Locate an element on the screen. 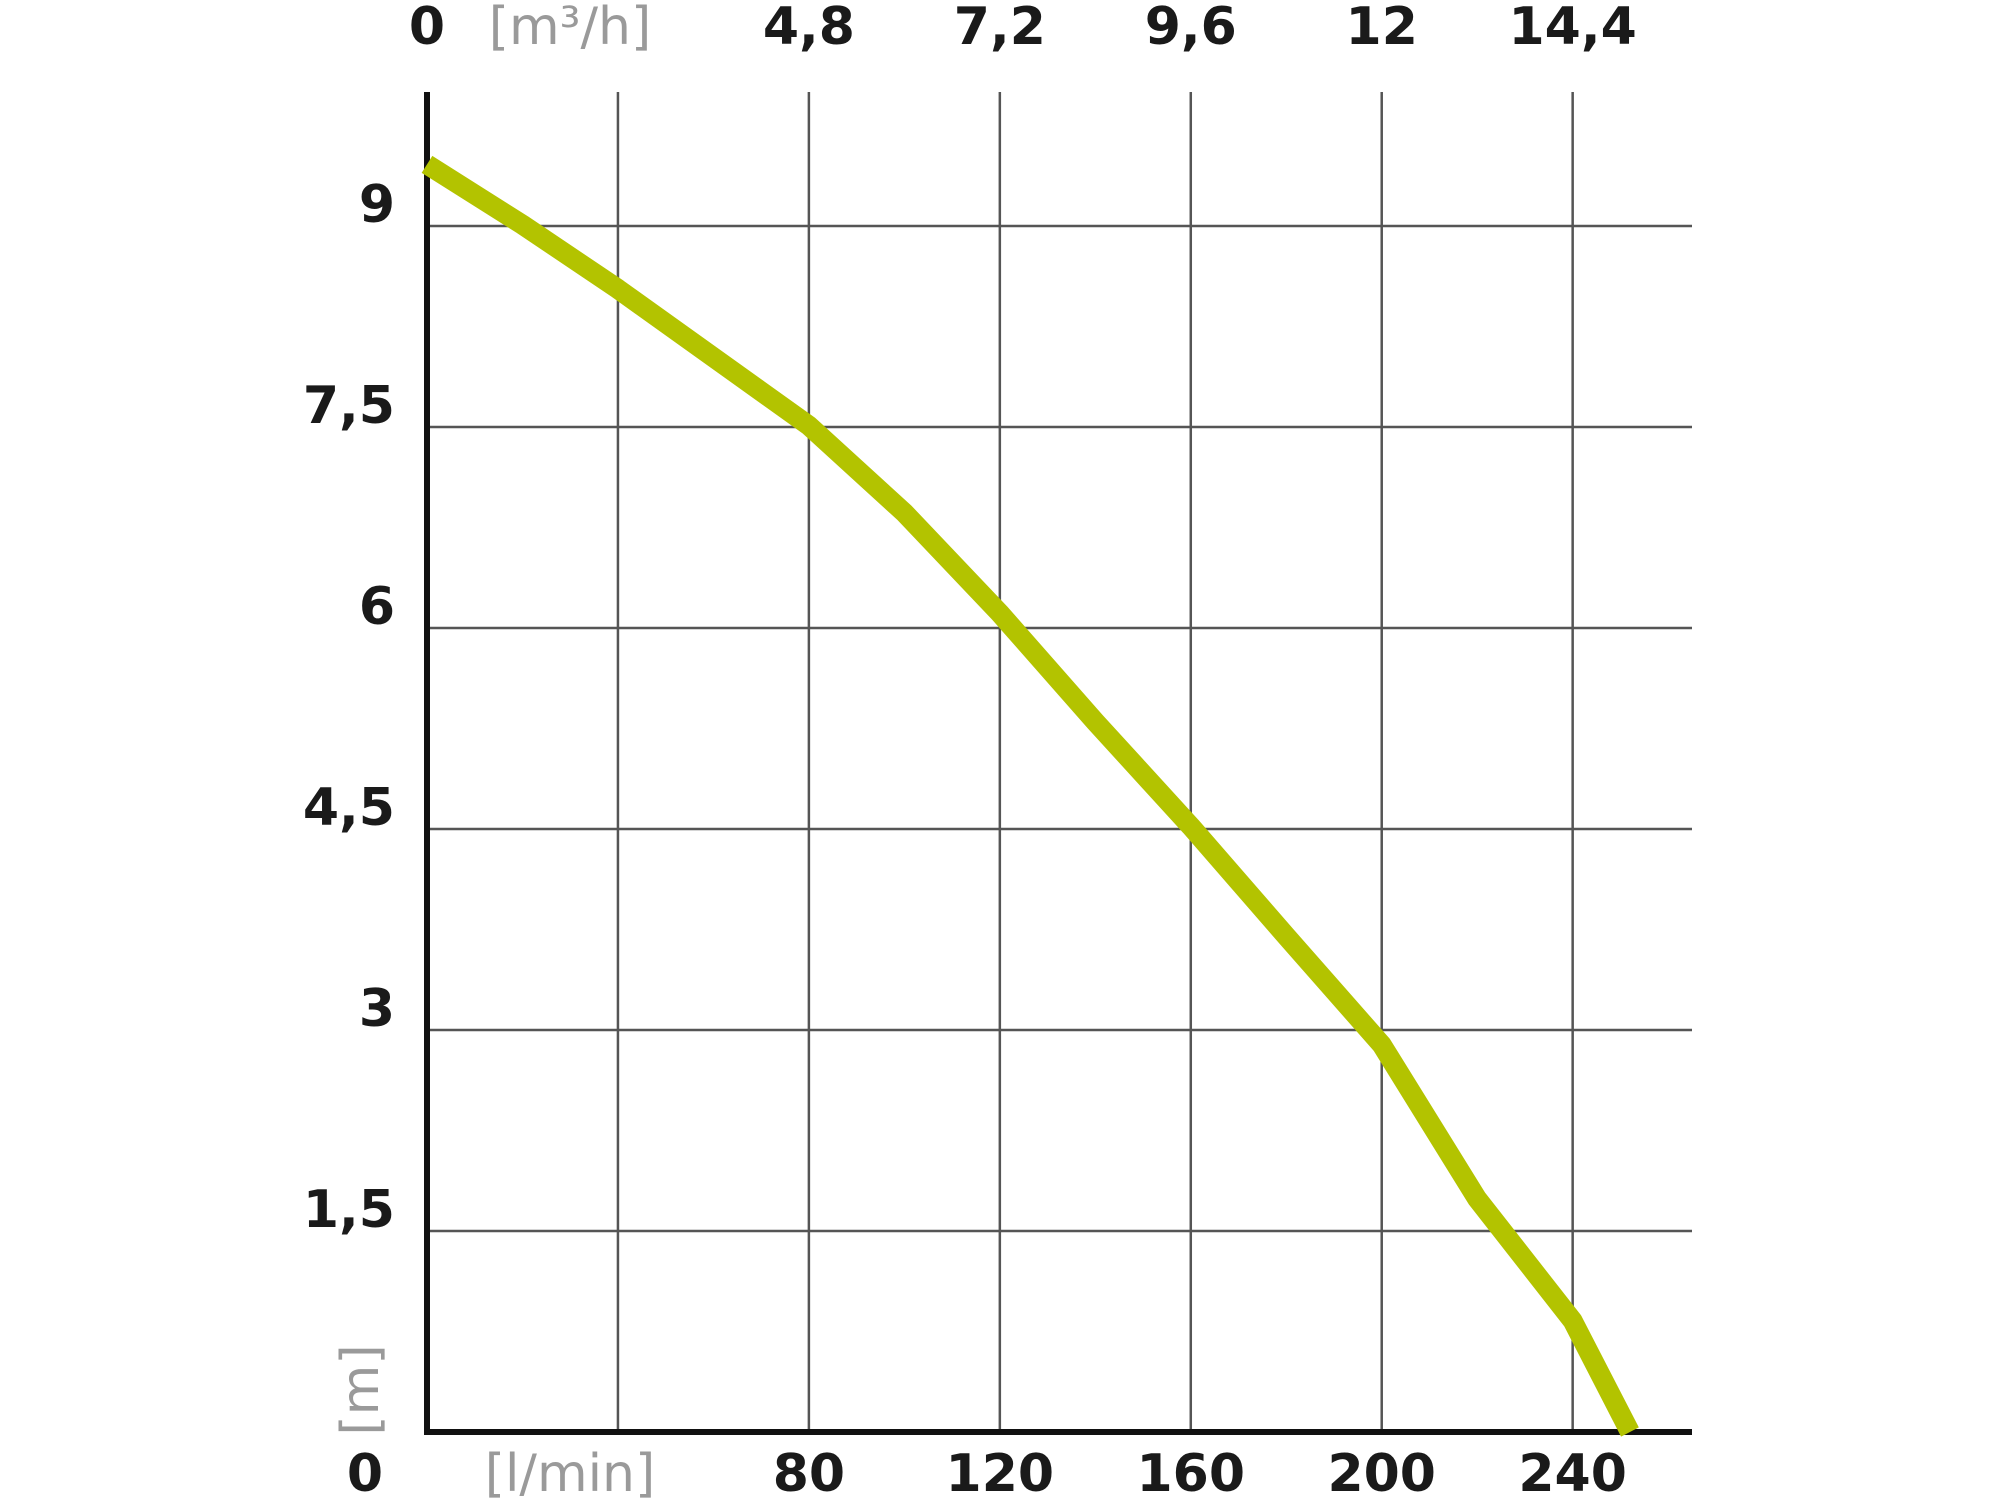 This screenshot has height=1500, width=2000. y-tick-label: 7,5 is located at coordinates (349, 406).